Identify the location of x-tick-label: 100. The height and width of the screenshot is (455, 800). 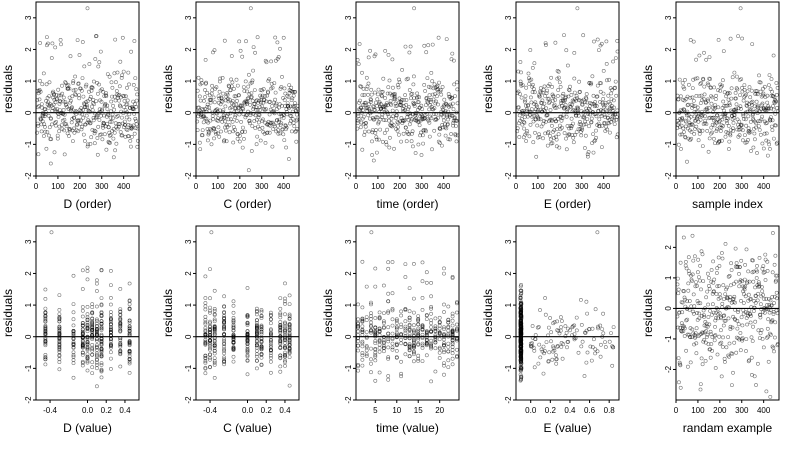
(58, 186).